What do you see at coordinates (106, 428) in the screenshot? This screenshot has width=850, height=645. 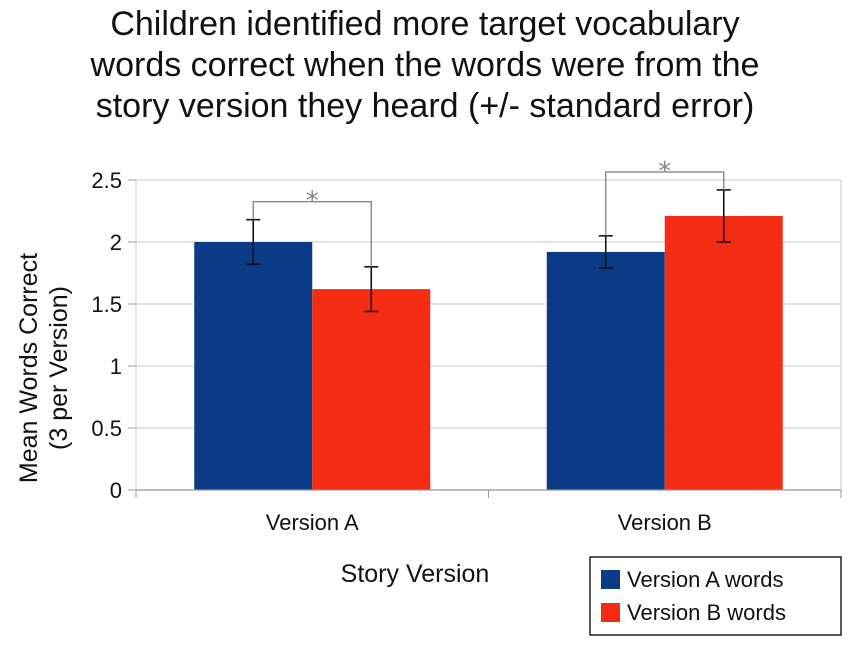 I see `y-tick-label: 0.5` at bounding box center [106, 428].